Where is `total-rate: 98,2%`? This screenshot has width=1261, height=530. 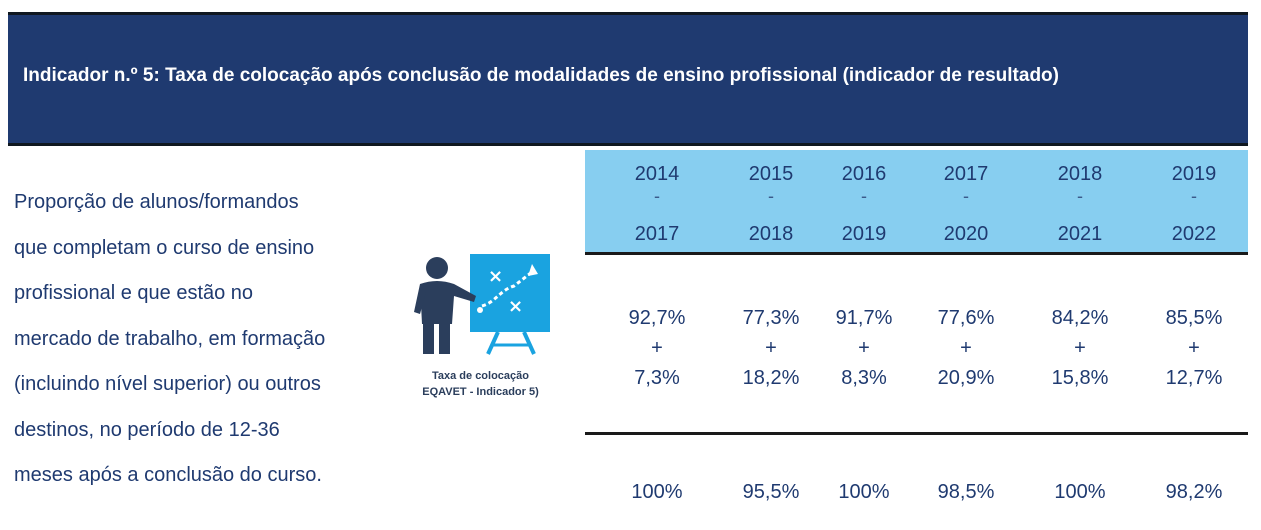
total-rate: 98,2% is located at coordinates (1194, 492).